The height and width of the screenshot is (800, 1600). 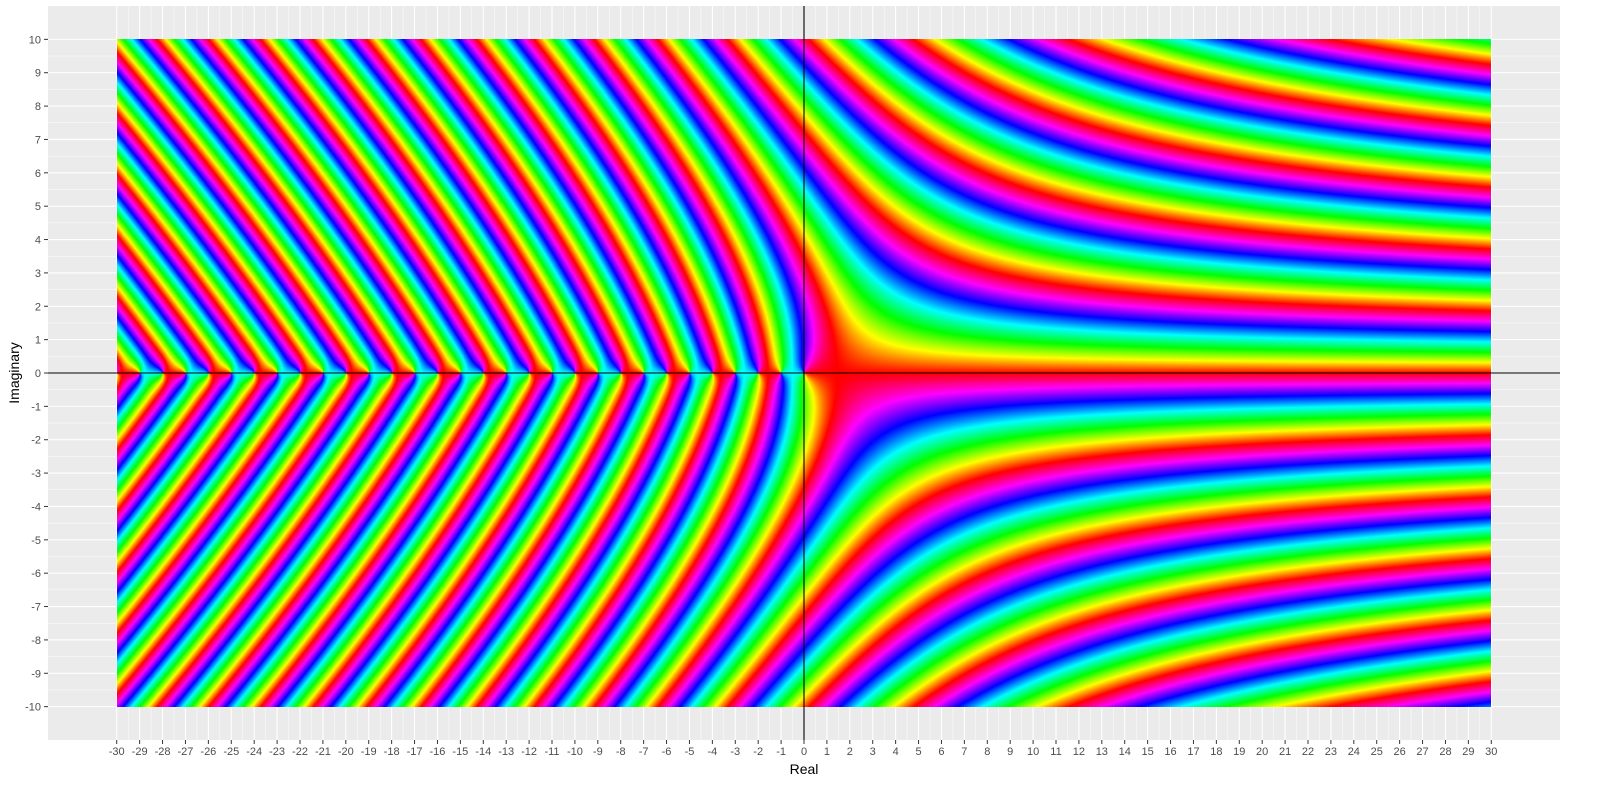 What do you see at coordinates (36, 674) in the screenshot?
I see `y-tick-label: -9` at bounding box center [36, 674].